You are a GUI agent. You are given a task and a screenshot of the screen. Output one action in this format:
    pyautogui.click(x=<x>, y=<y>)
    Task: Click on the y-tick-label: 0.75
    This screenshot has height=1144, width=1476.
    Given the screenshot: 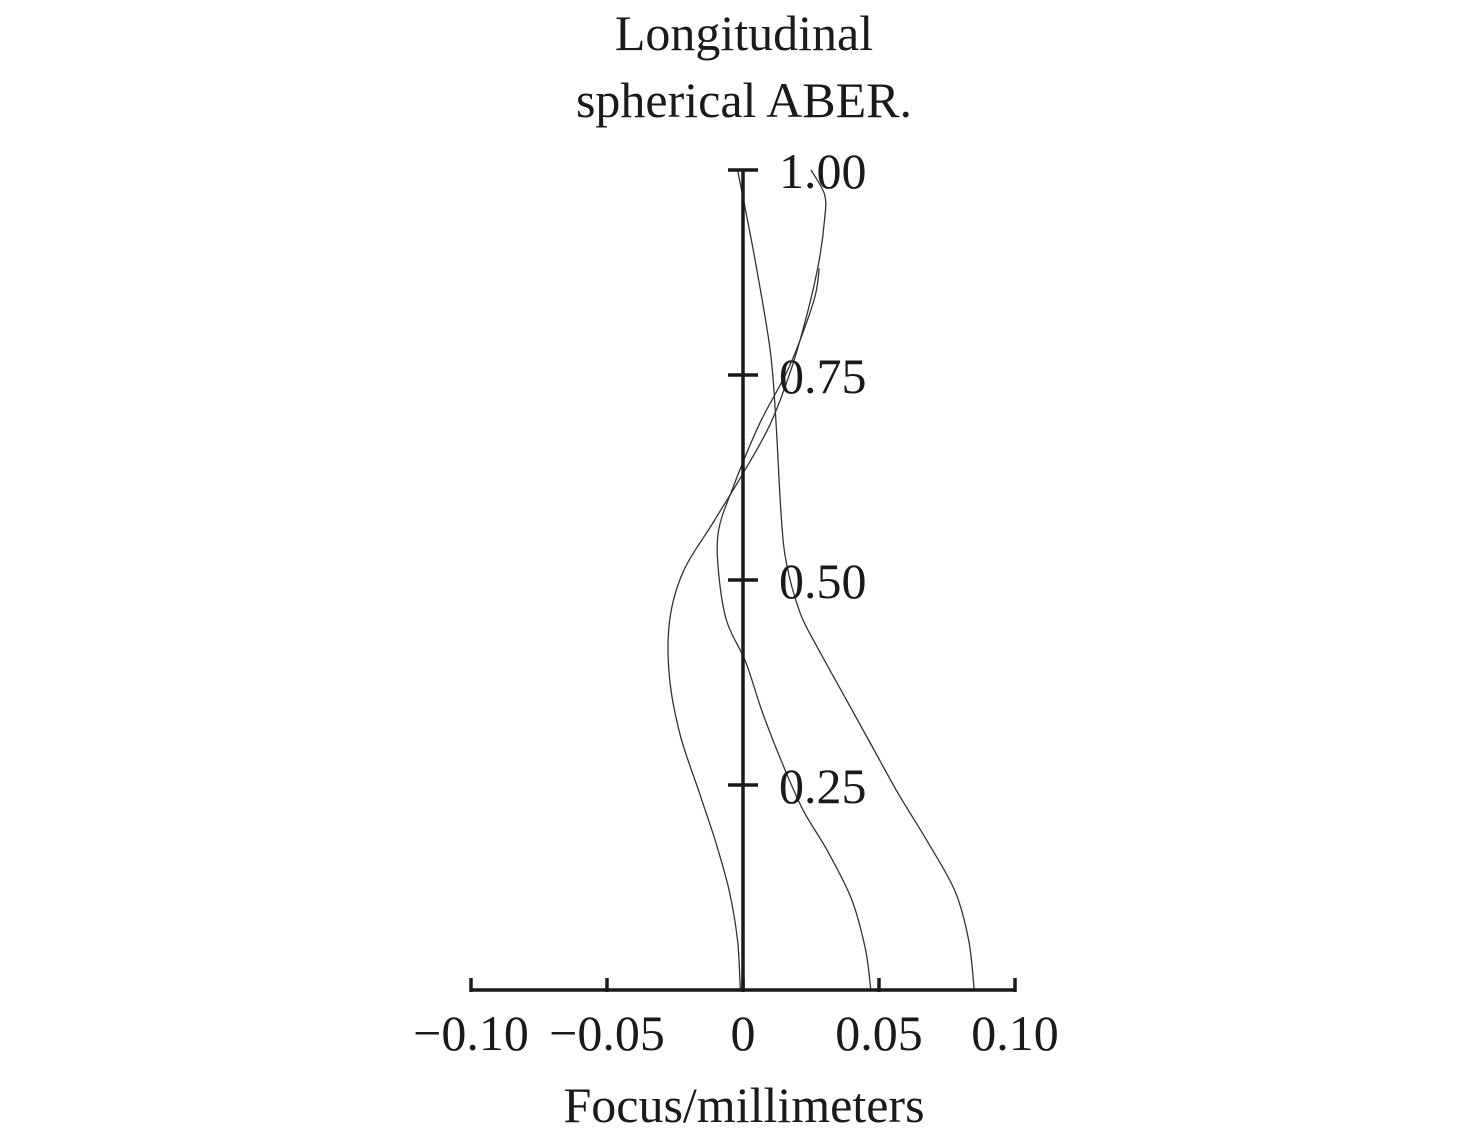 What is the action you would take?
    pyautogui.click(x=823, y=376)
    